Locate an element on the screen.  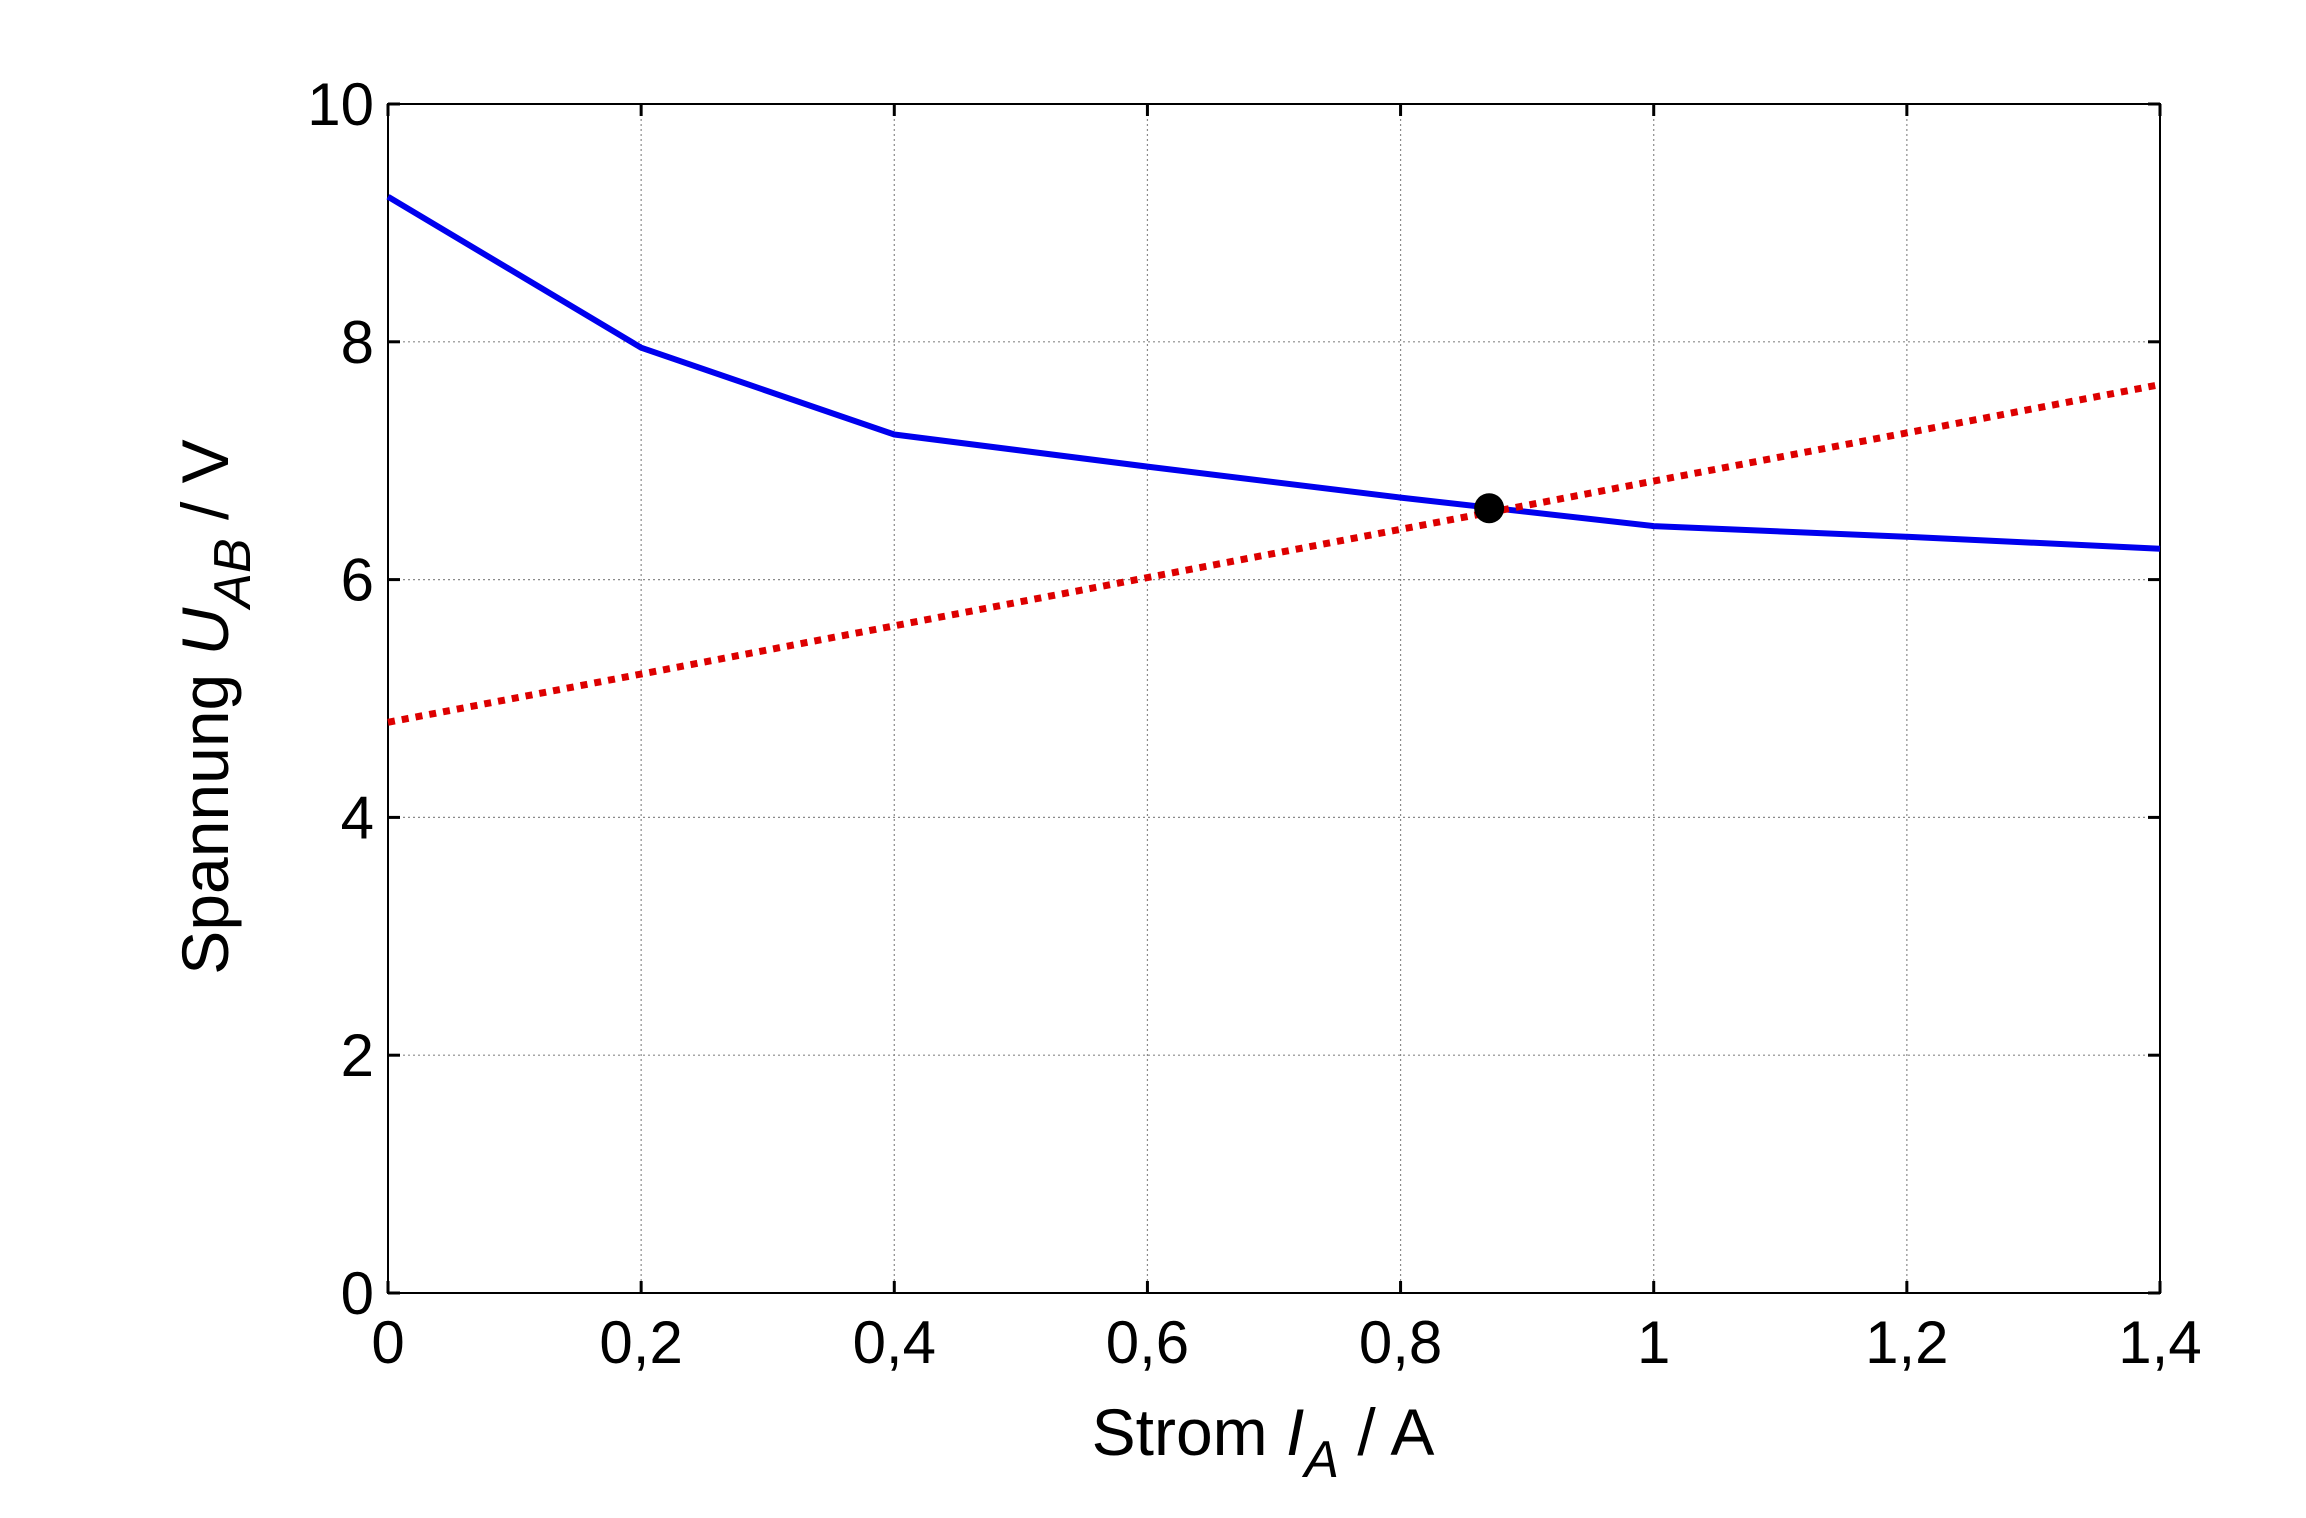
y-tick-label: 0 is located at coordinates (357, 1293).